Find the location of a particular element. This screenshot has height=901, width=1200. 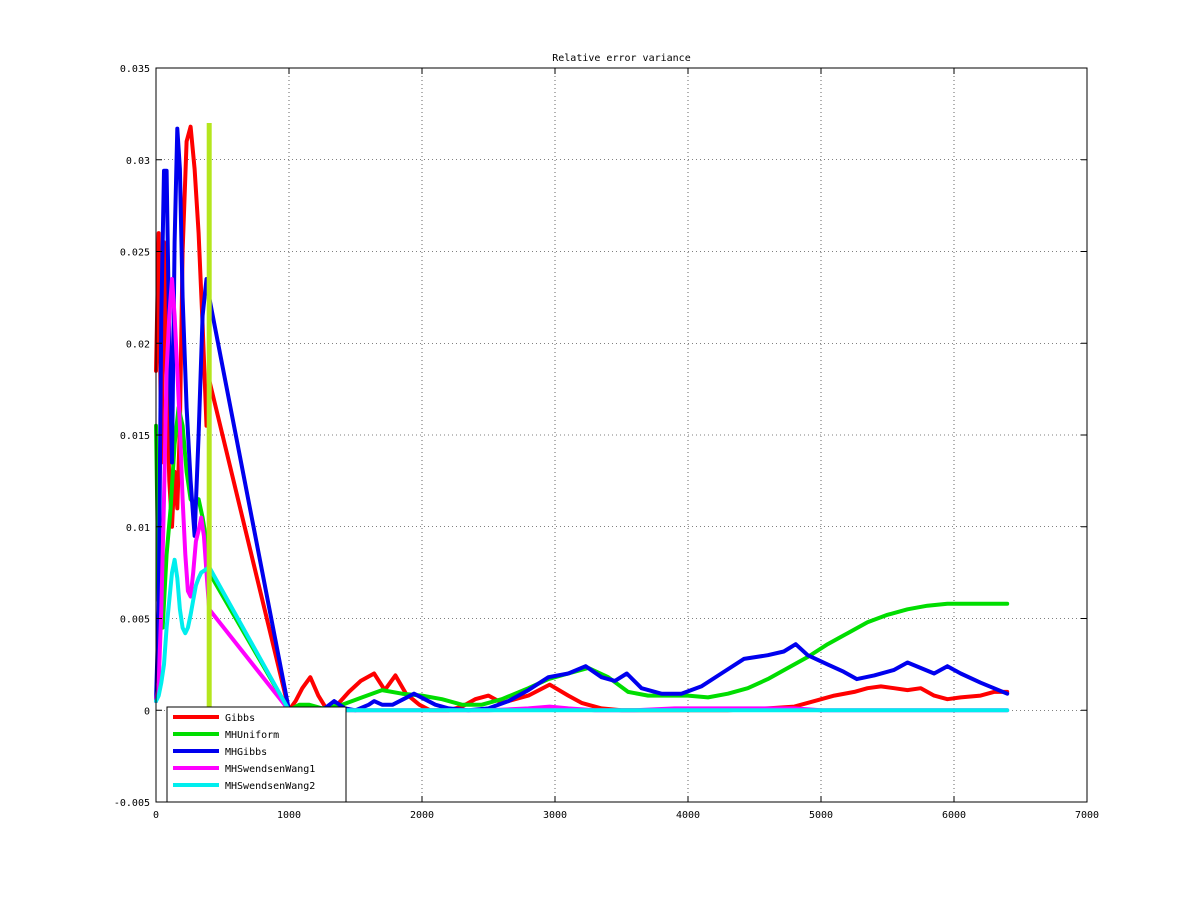

legend-label: MHSwendsenWang1 is located at coordinates (270, 769).